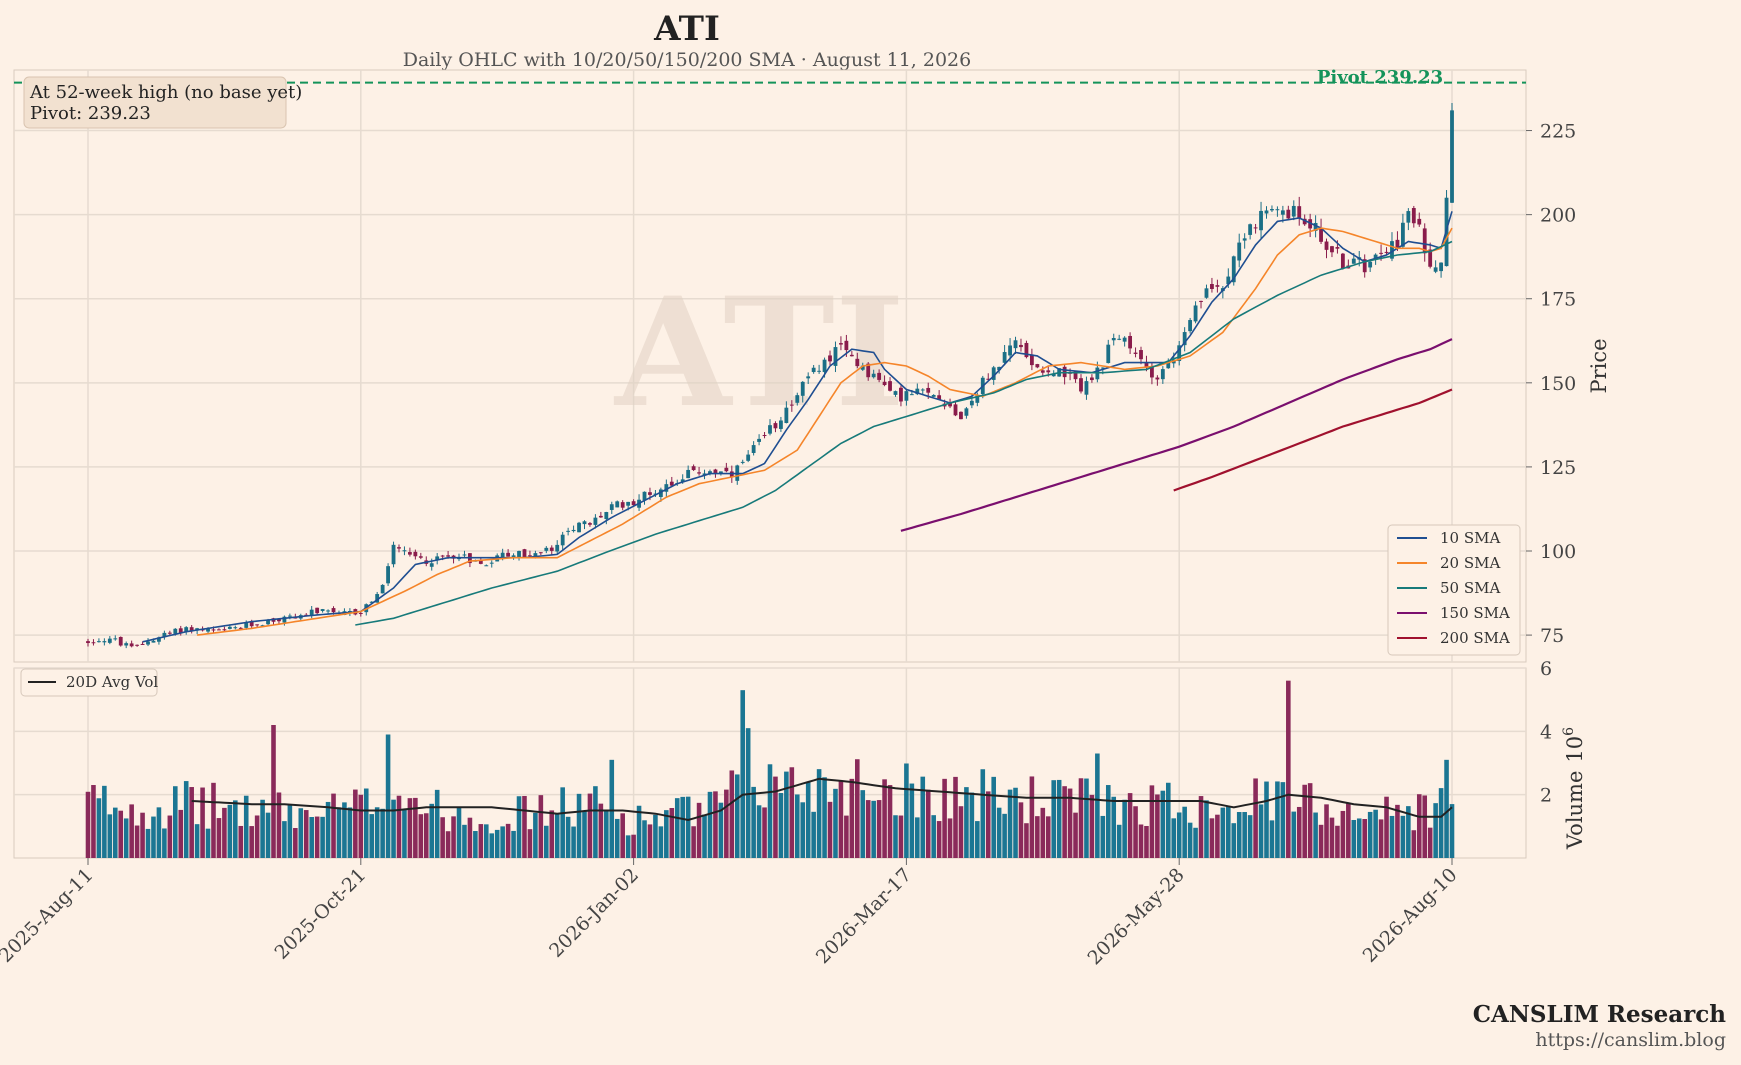 This screenshot has height=1065, width=1741. I want to click on brand-url: https://canslim.blog, so click(1630, 1040).